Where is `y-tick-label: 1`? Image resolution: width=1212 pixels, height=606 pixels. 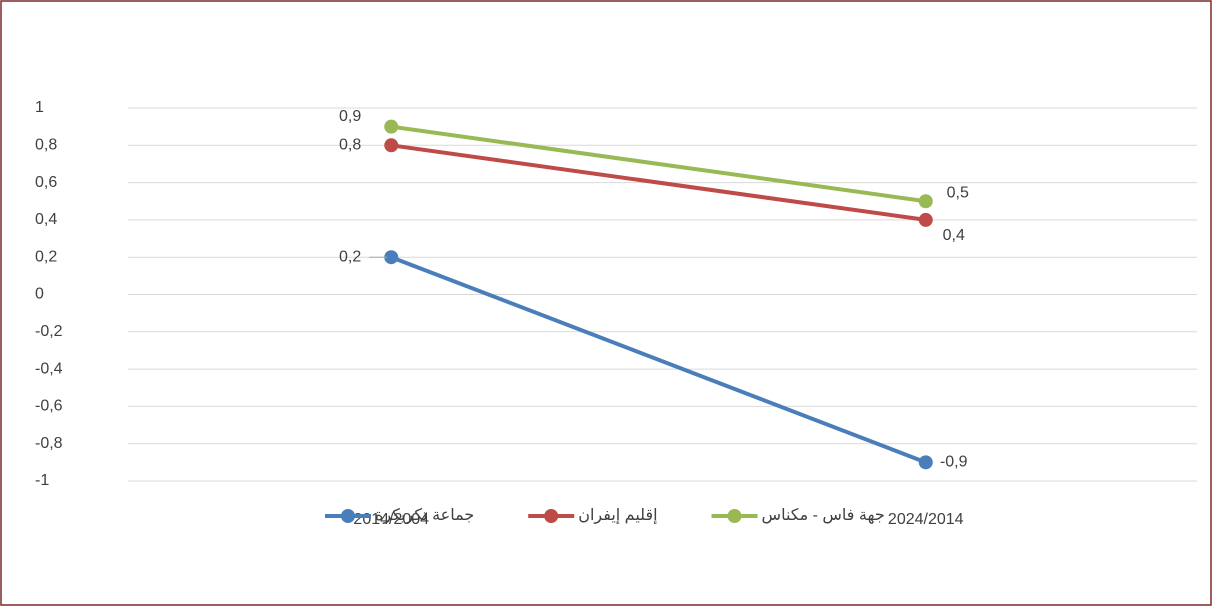 y-tick-label: 1 is located at coordinates (39, 107).